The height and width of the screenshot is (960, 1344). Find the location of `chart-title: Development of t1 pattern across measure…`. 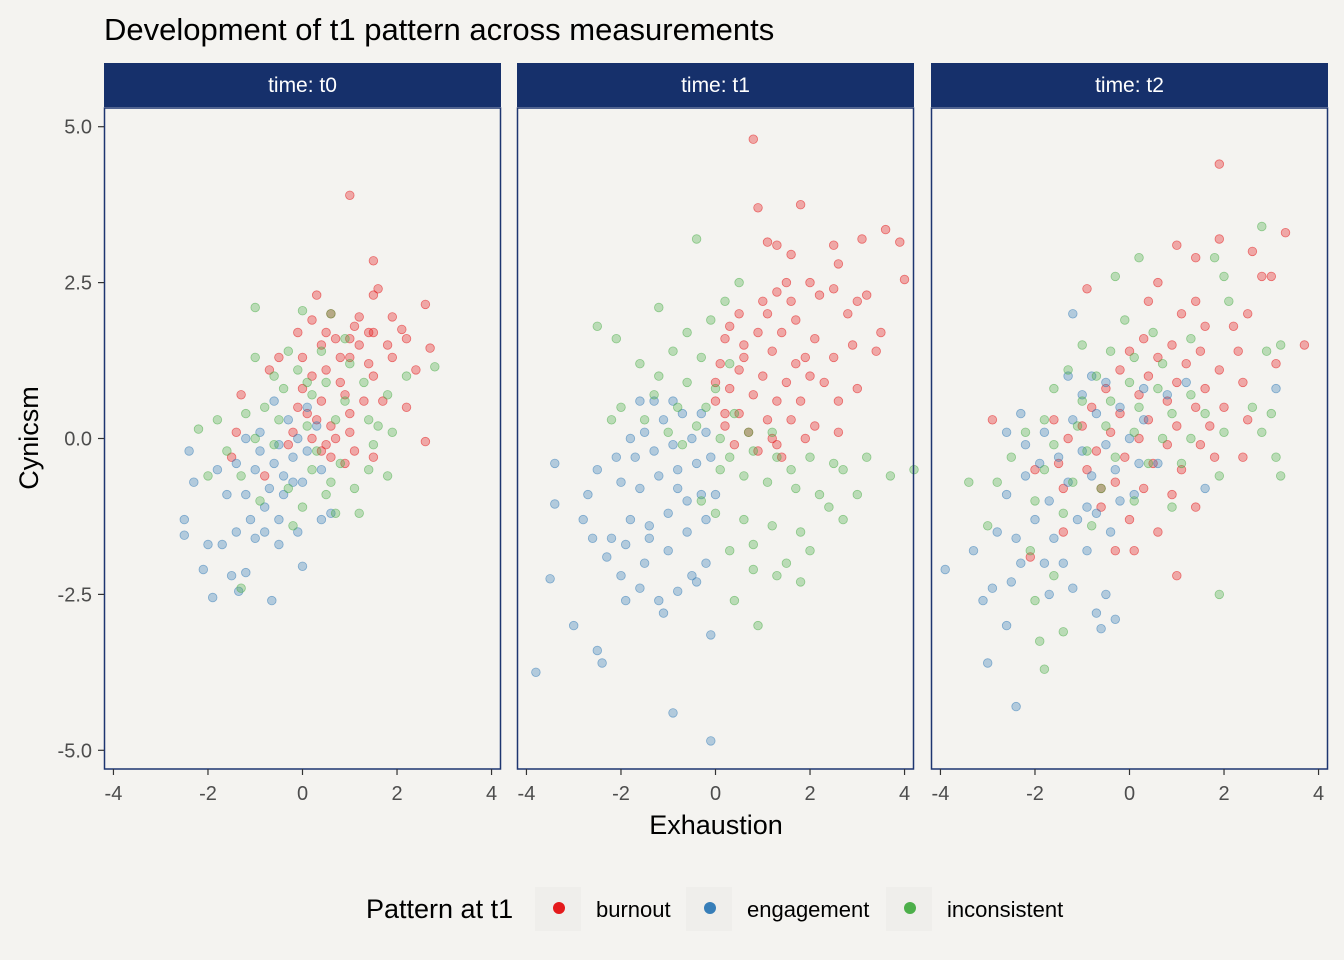

chart-title: Development of t1 pattern across measure… is located at coordinates (439, 29).